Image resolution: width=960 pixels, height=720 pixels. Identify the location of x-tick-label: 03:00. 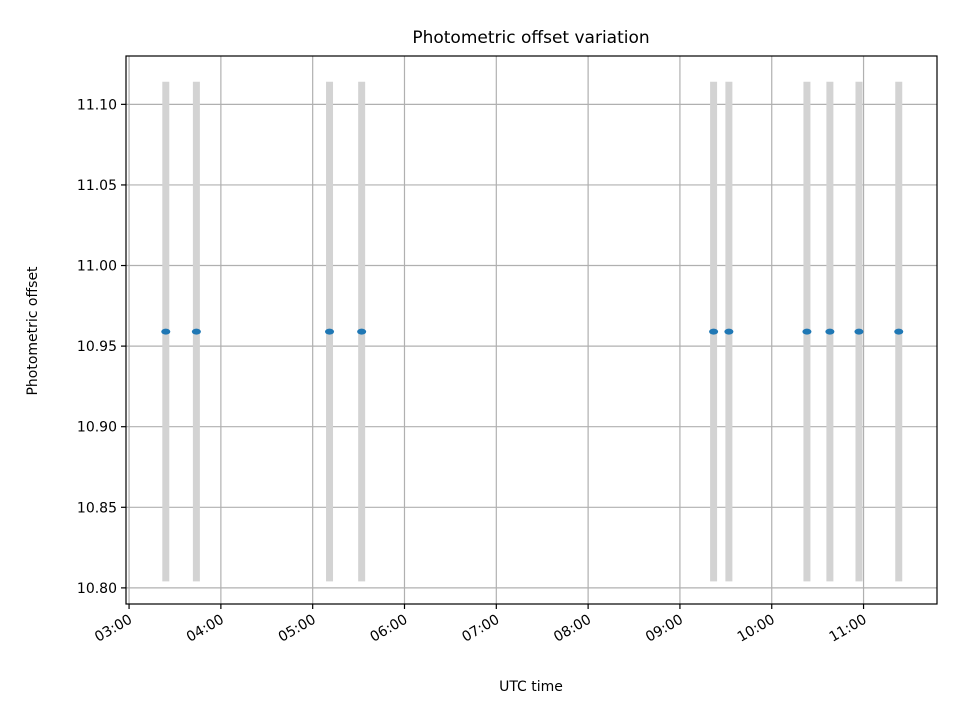
(113, 629).